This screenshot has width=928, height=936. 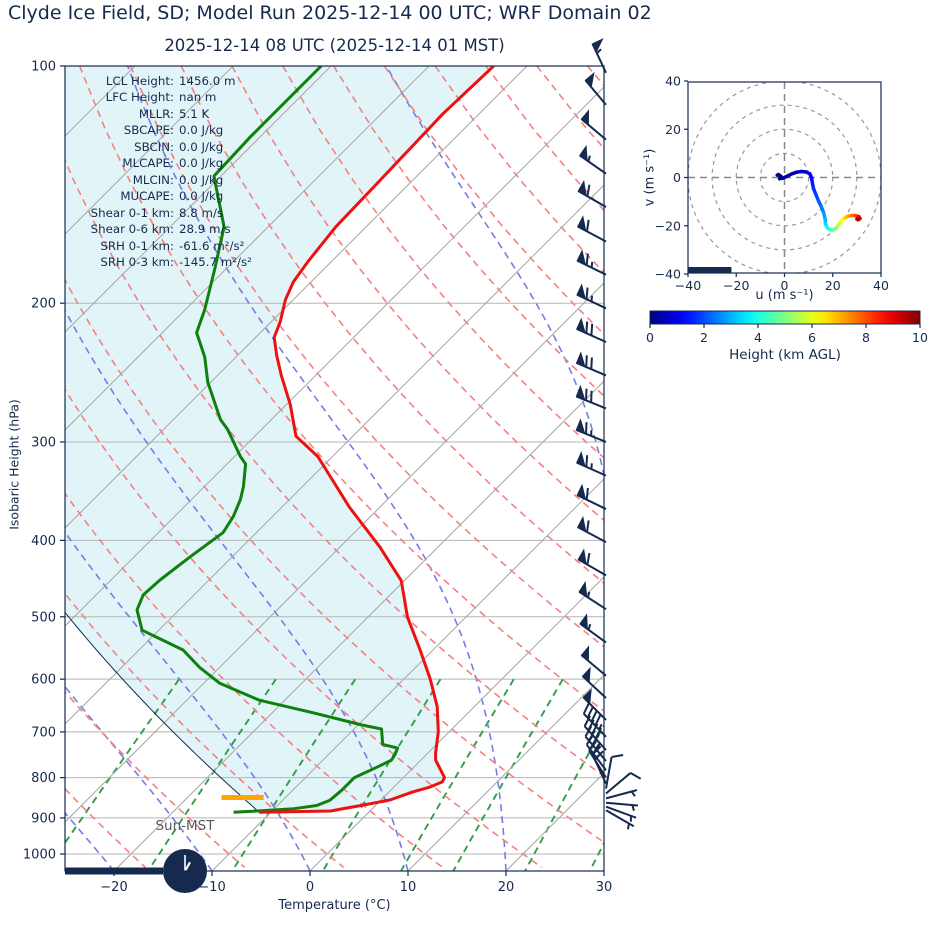 I want to click on temperature-axis-label: Temperature (°C), so click(x=334, y=905).